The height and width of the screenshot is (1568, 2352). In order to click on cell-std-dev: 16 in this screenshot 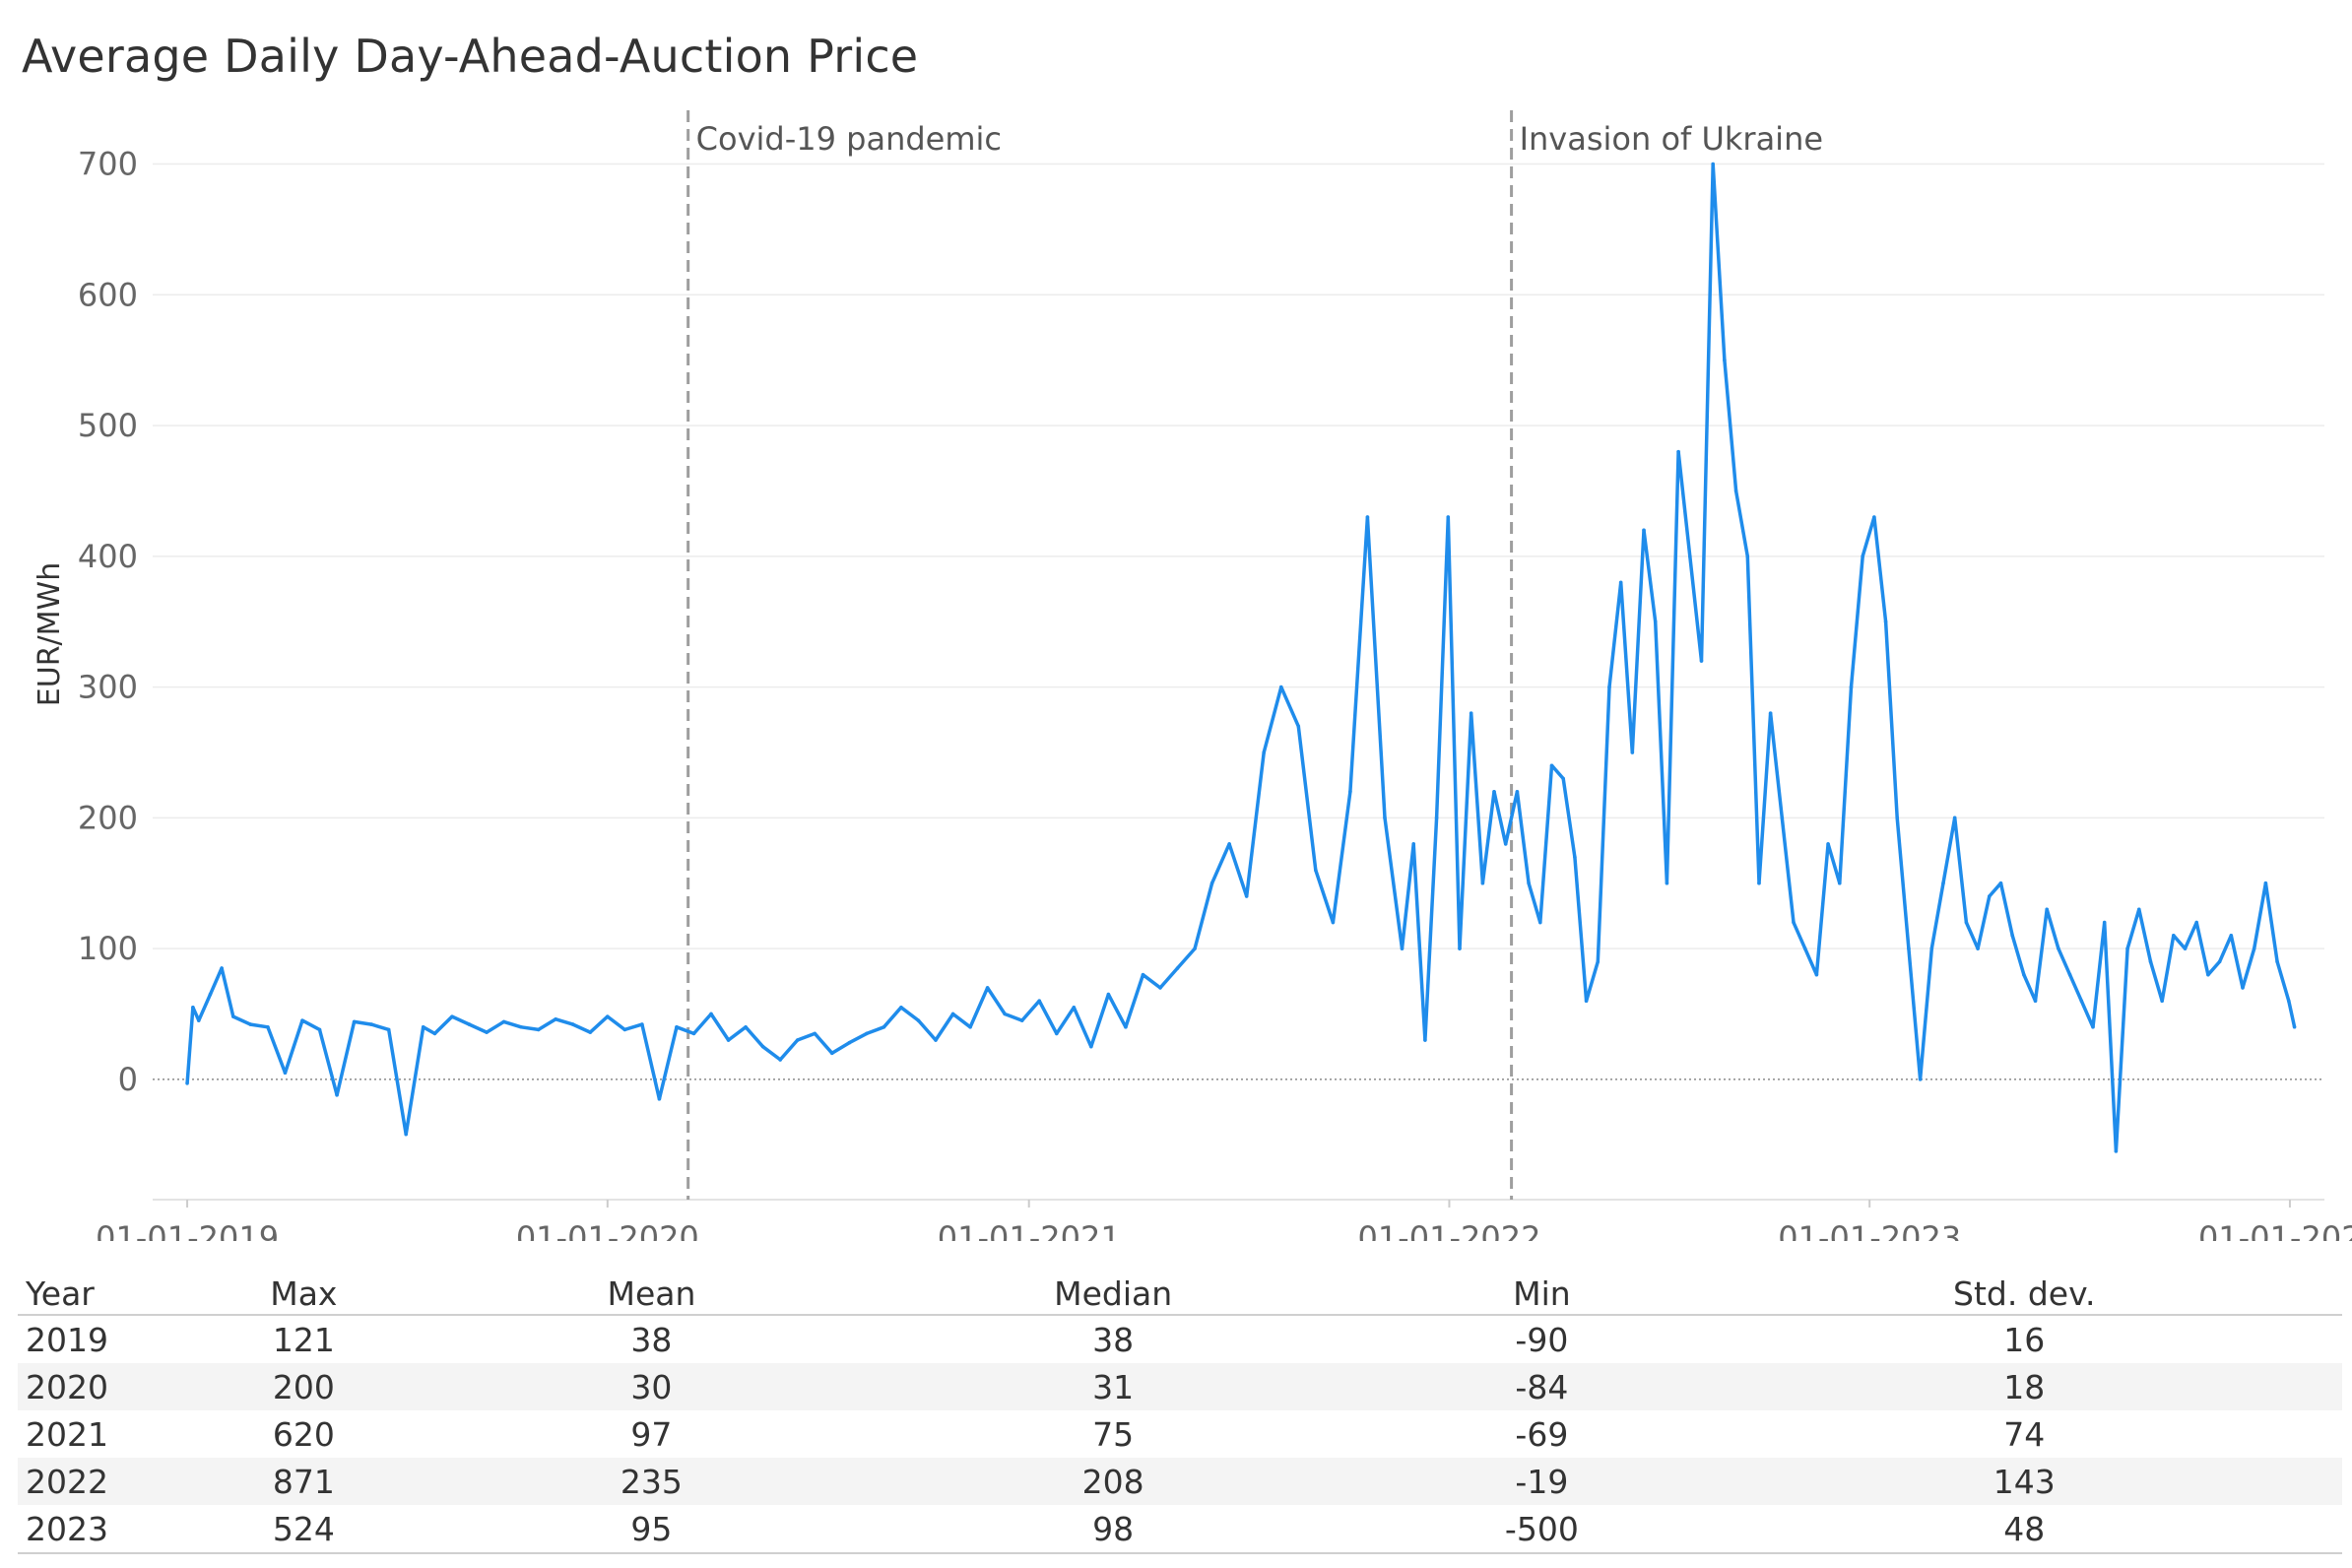, I will do `click(2025, 1339)`.